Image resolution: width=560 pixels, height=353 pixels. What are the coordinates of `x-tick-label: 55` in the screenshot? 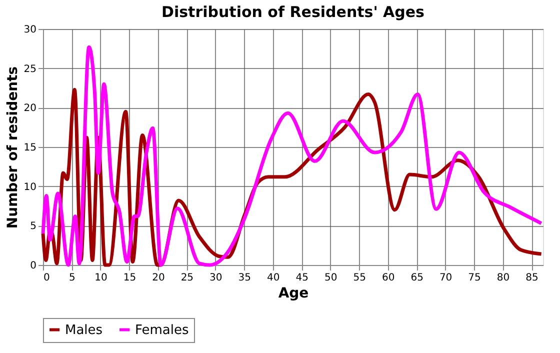 It's located at (359, 278).